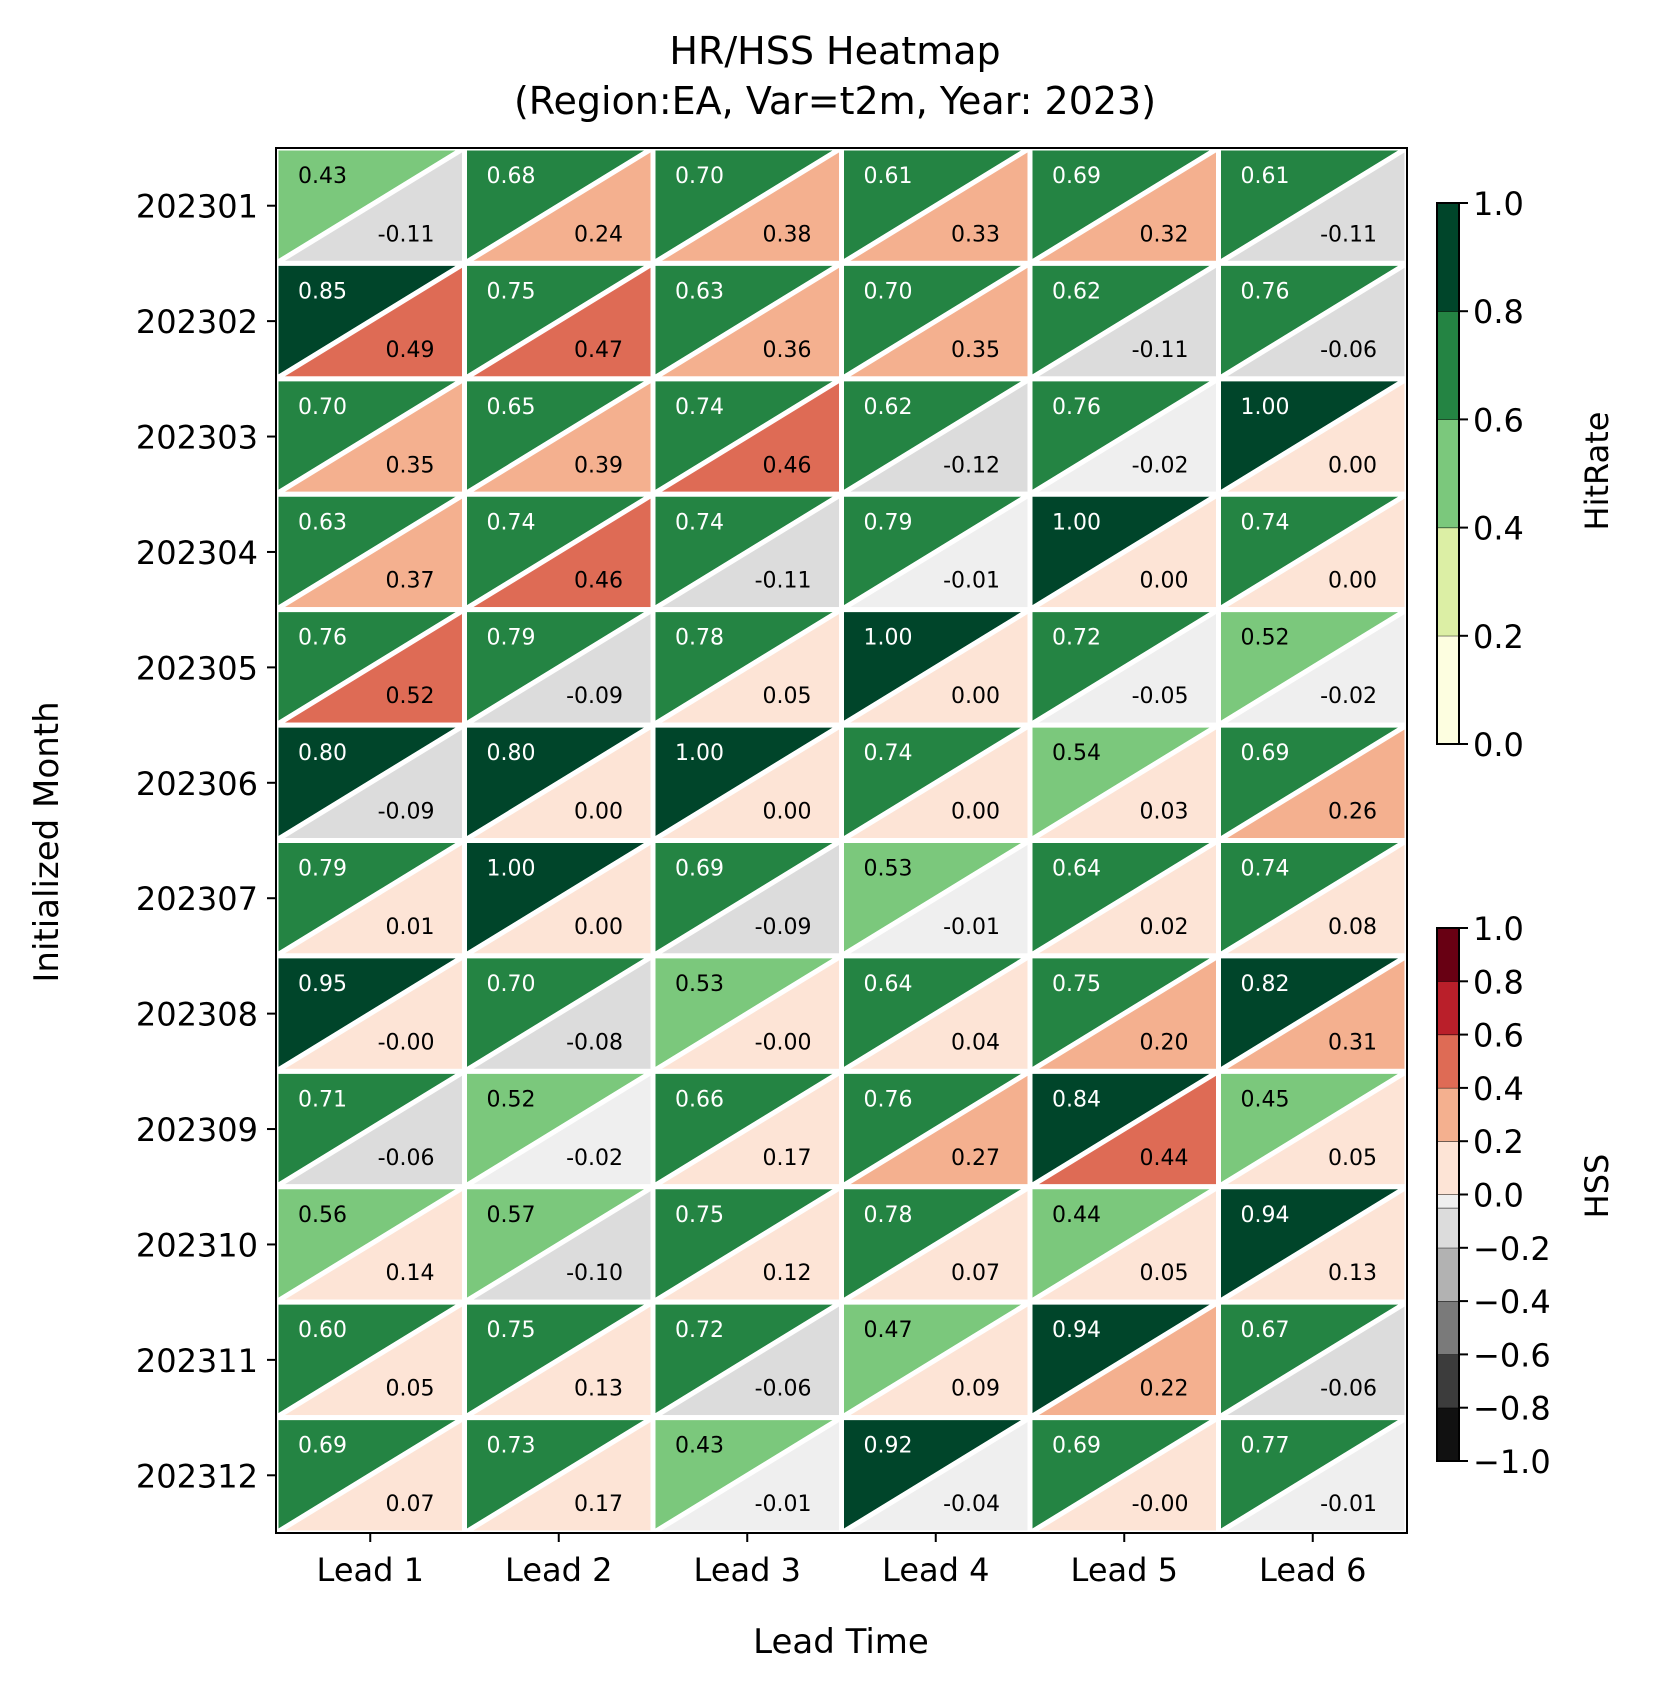 The image size is (1676, 1690). Describe the element at coordinates (1597, 1186) in the screenshot. I see `hss-colorbar-label: HSS` at that location.